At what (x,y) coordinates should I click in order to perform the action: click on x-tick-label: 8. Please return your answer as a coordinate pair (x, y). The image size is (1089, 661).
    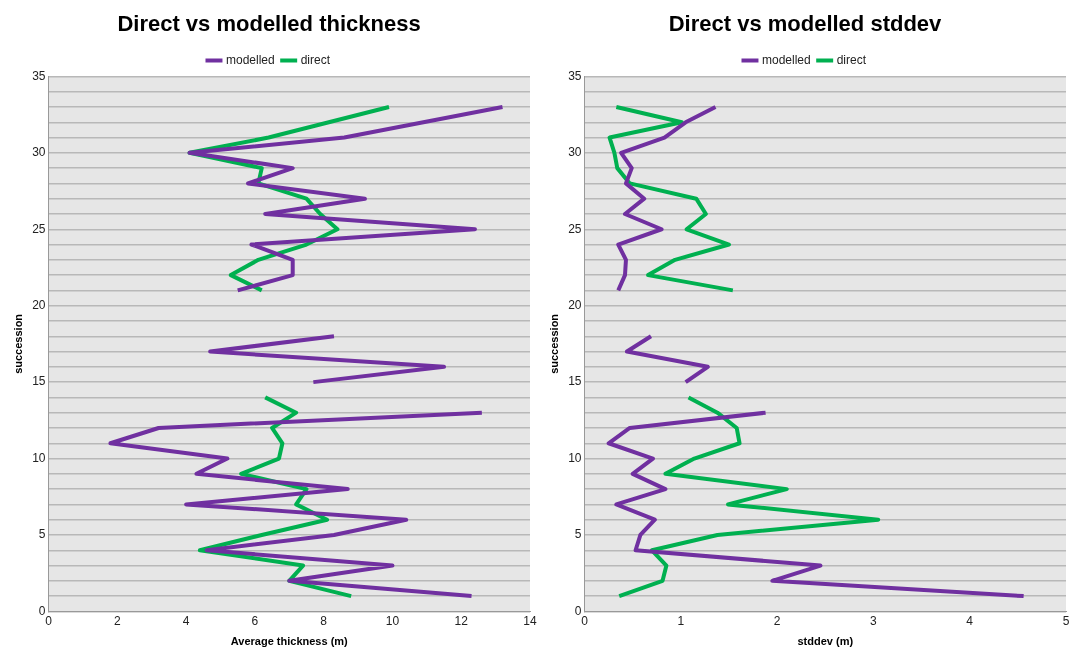
    Looking at the image, I should click on (324, 620).